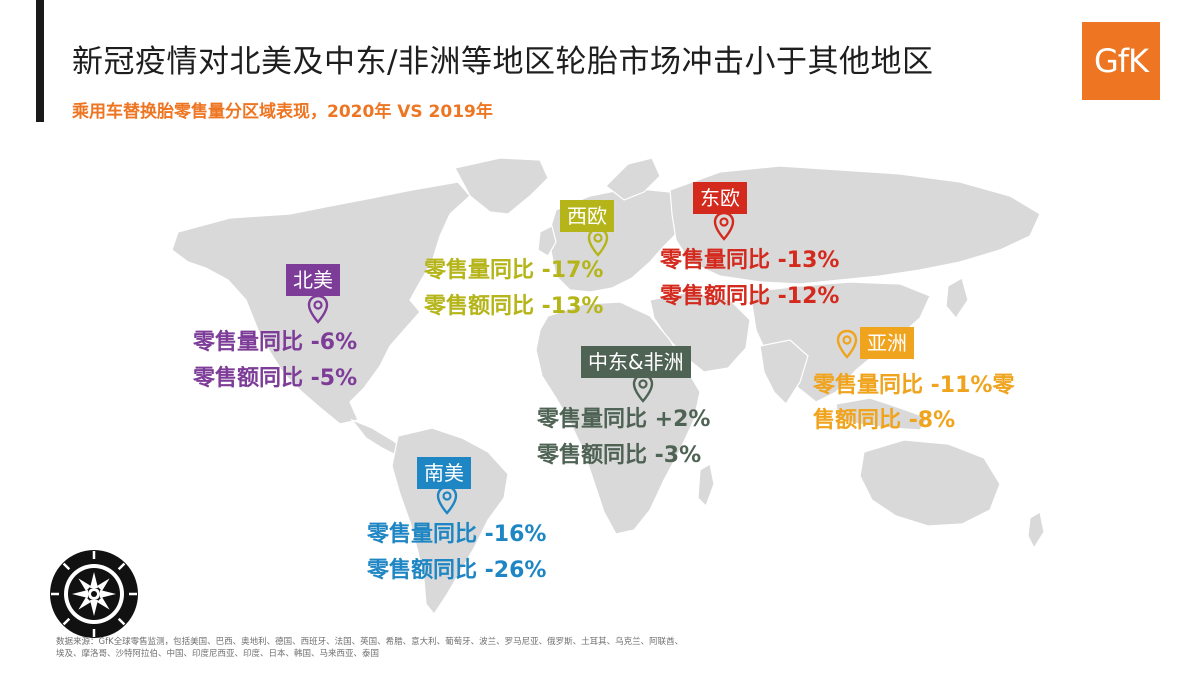 The height and width of the screenshot is (675, 1200). Describe the element at coordinates (784, 372) in the screenshot. I see `map-india` at that location.